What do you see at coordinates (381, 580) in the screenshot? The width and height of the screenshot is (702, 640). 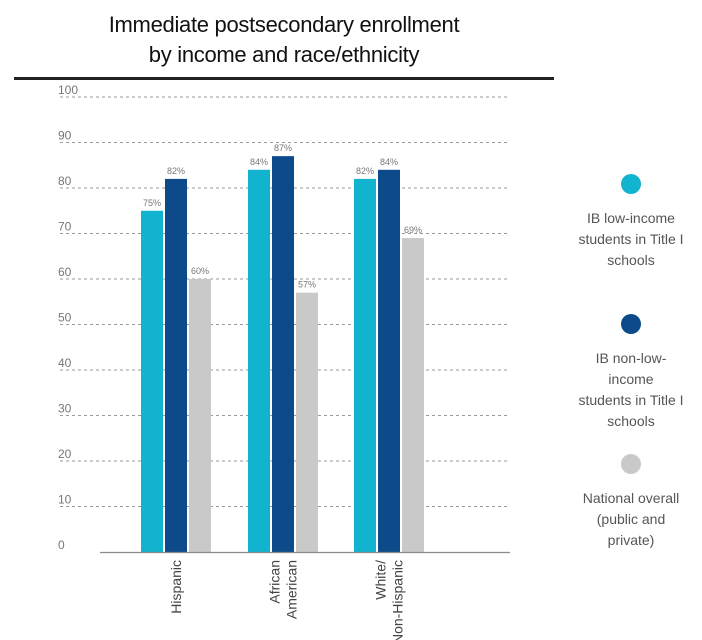 I see `category-label-line: White/` at bounding box center [381, 580].